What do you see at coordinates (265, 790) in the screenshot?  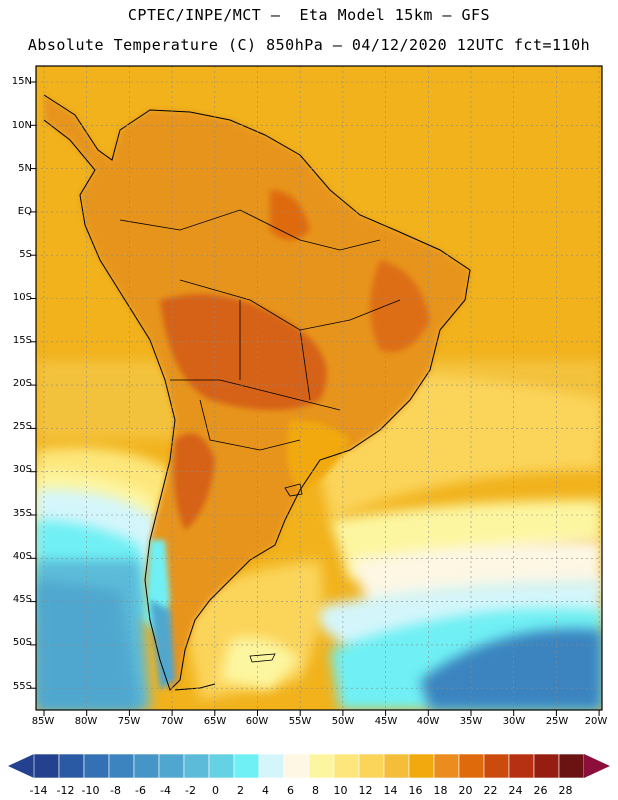 I see `colorbar-label: 4` at bounding box center [265, 790].